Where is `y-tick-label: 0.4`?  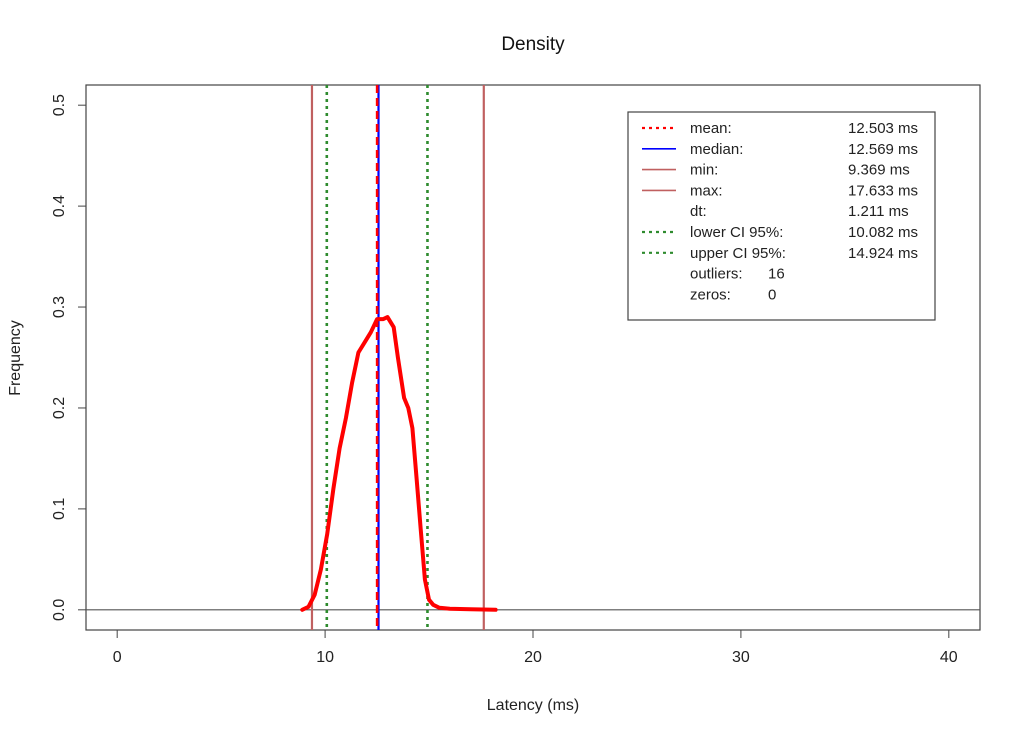 y-tick-label: 0.4 is located at coordinates (59, 206).